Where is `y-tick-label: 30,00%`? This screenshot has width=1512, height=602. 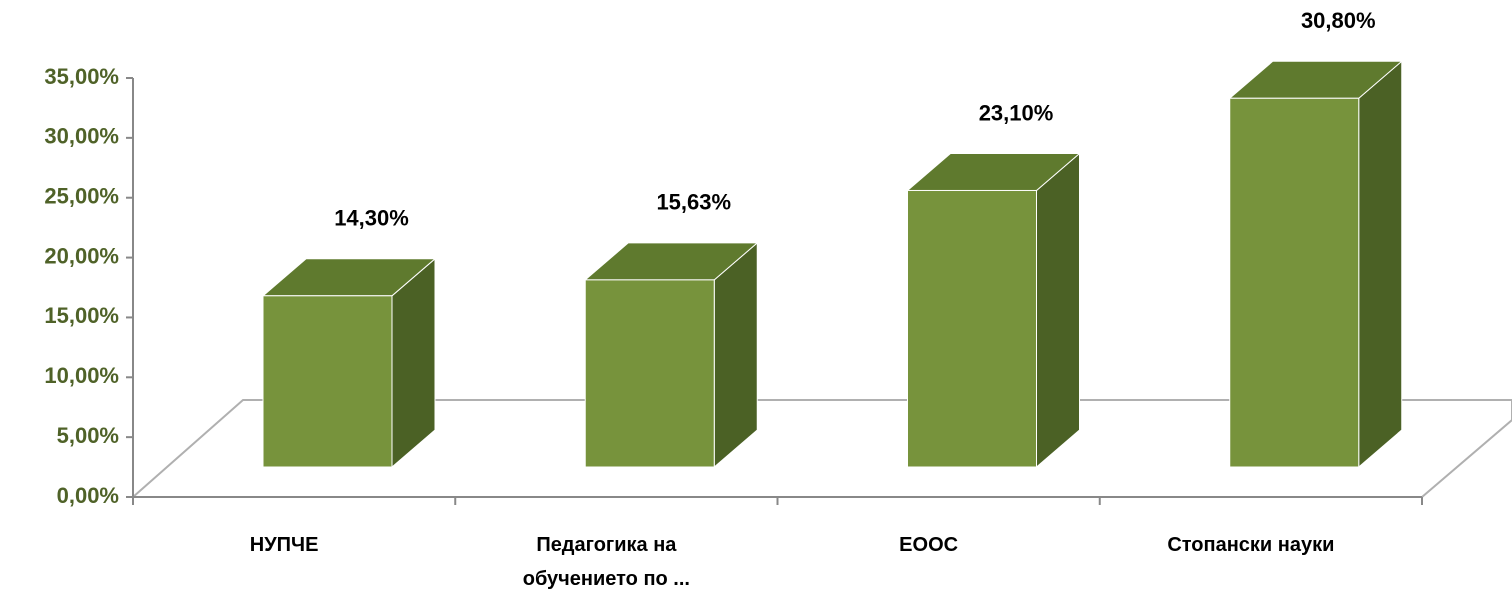
y-tick-label: 30,00% is located at coordinates (81, 136).